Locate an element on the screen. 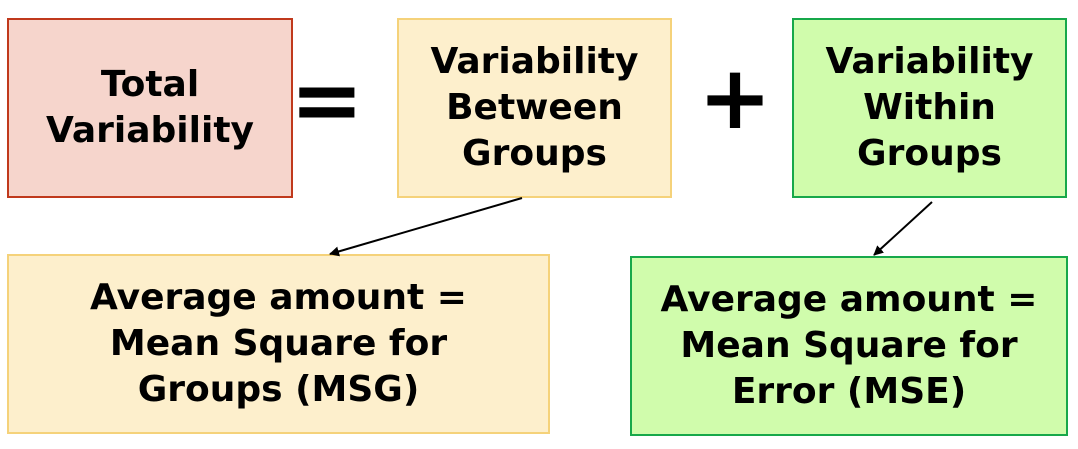 This screenshot has width=1078, height=449. variability-within-groups-label: Variability Within Groups is located at coordinates (929, 107).